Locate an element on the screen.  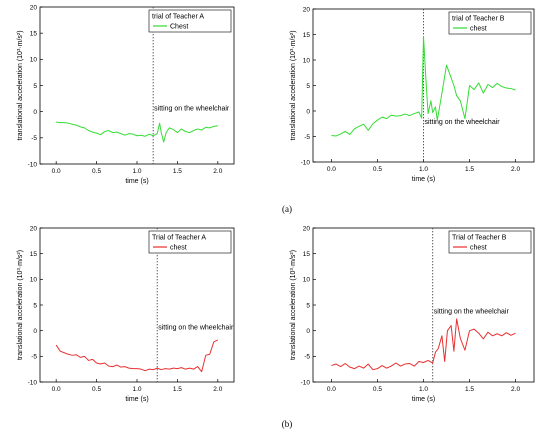
legend-box is located at coordinates (190, 21).